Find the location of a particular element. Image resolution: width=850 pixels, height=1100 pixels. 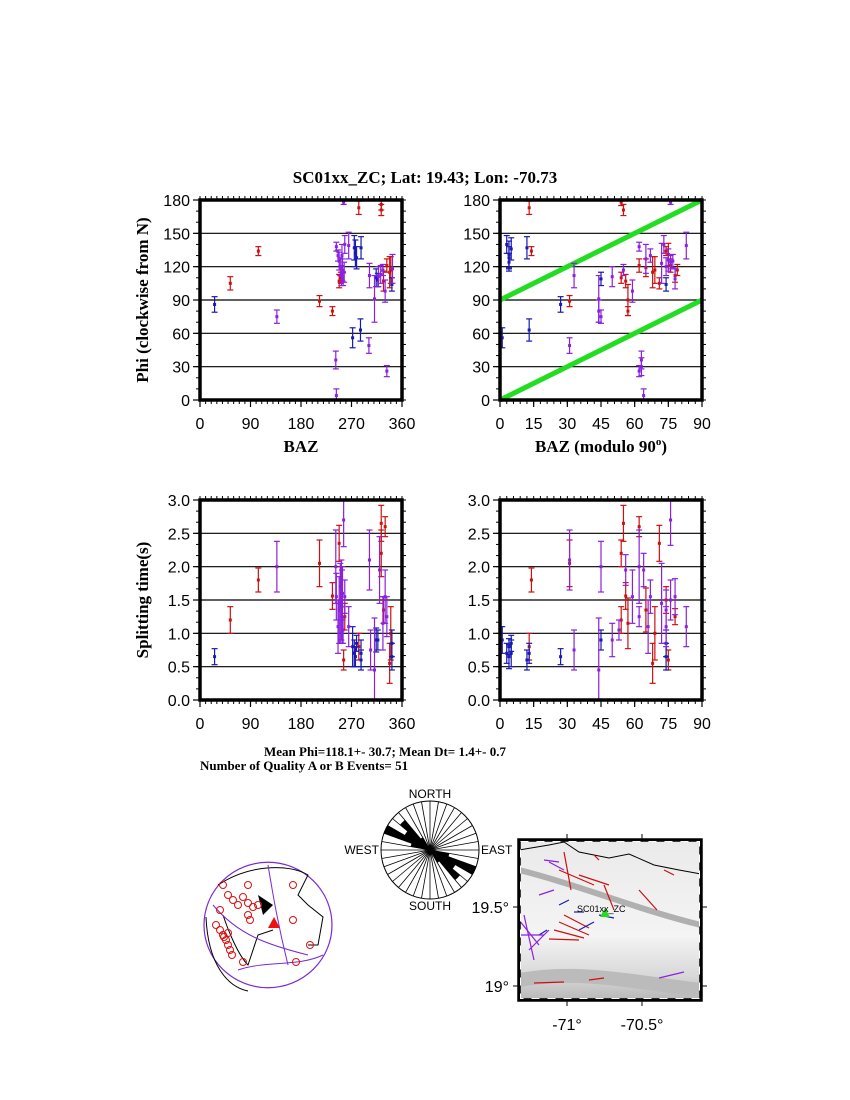

x-tick-label: 180 is located at coordinates (301, 724).